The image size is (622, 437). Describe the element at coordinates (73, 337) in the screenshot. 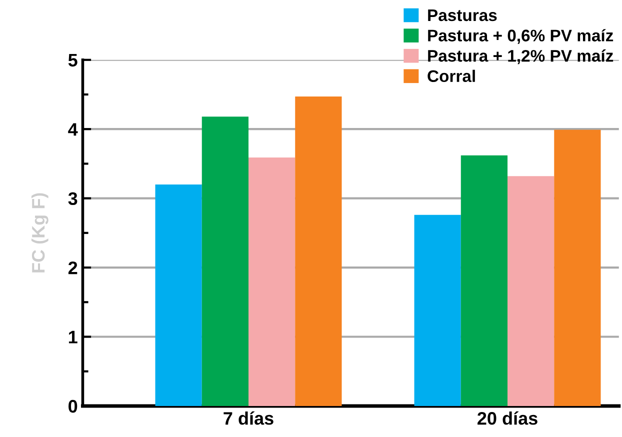

I see `y-tick-label: 1` at that location.